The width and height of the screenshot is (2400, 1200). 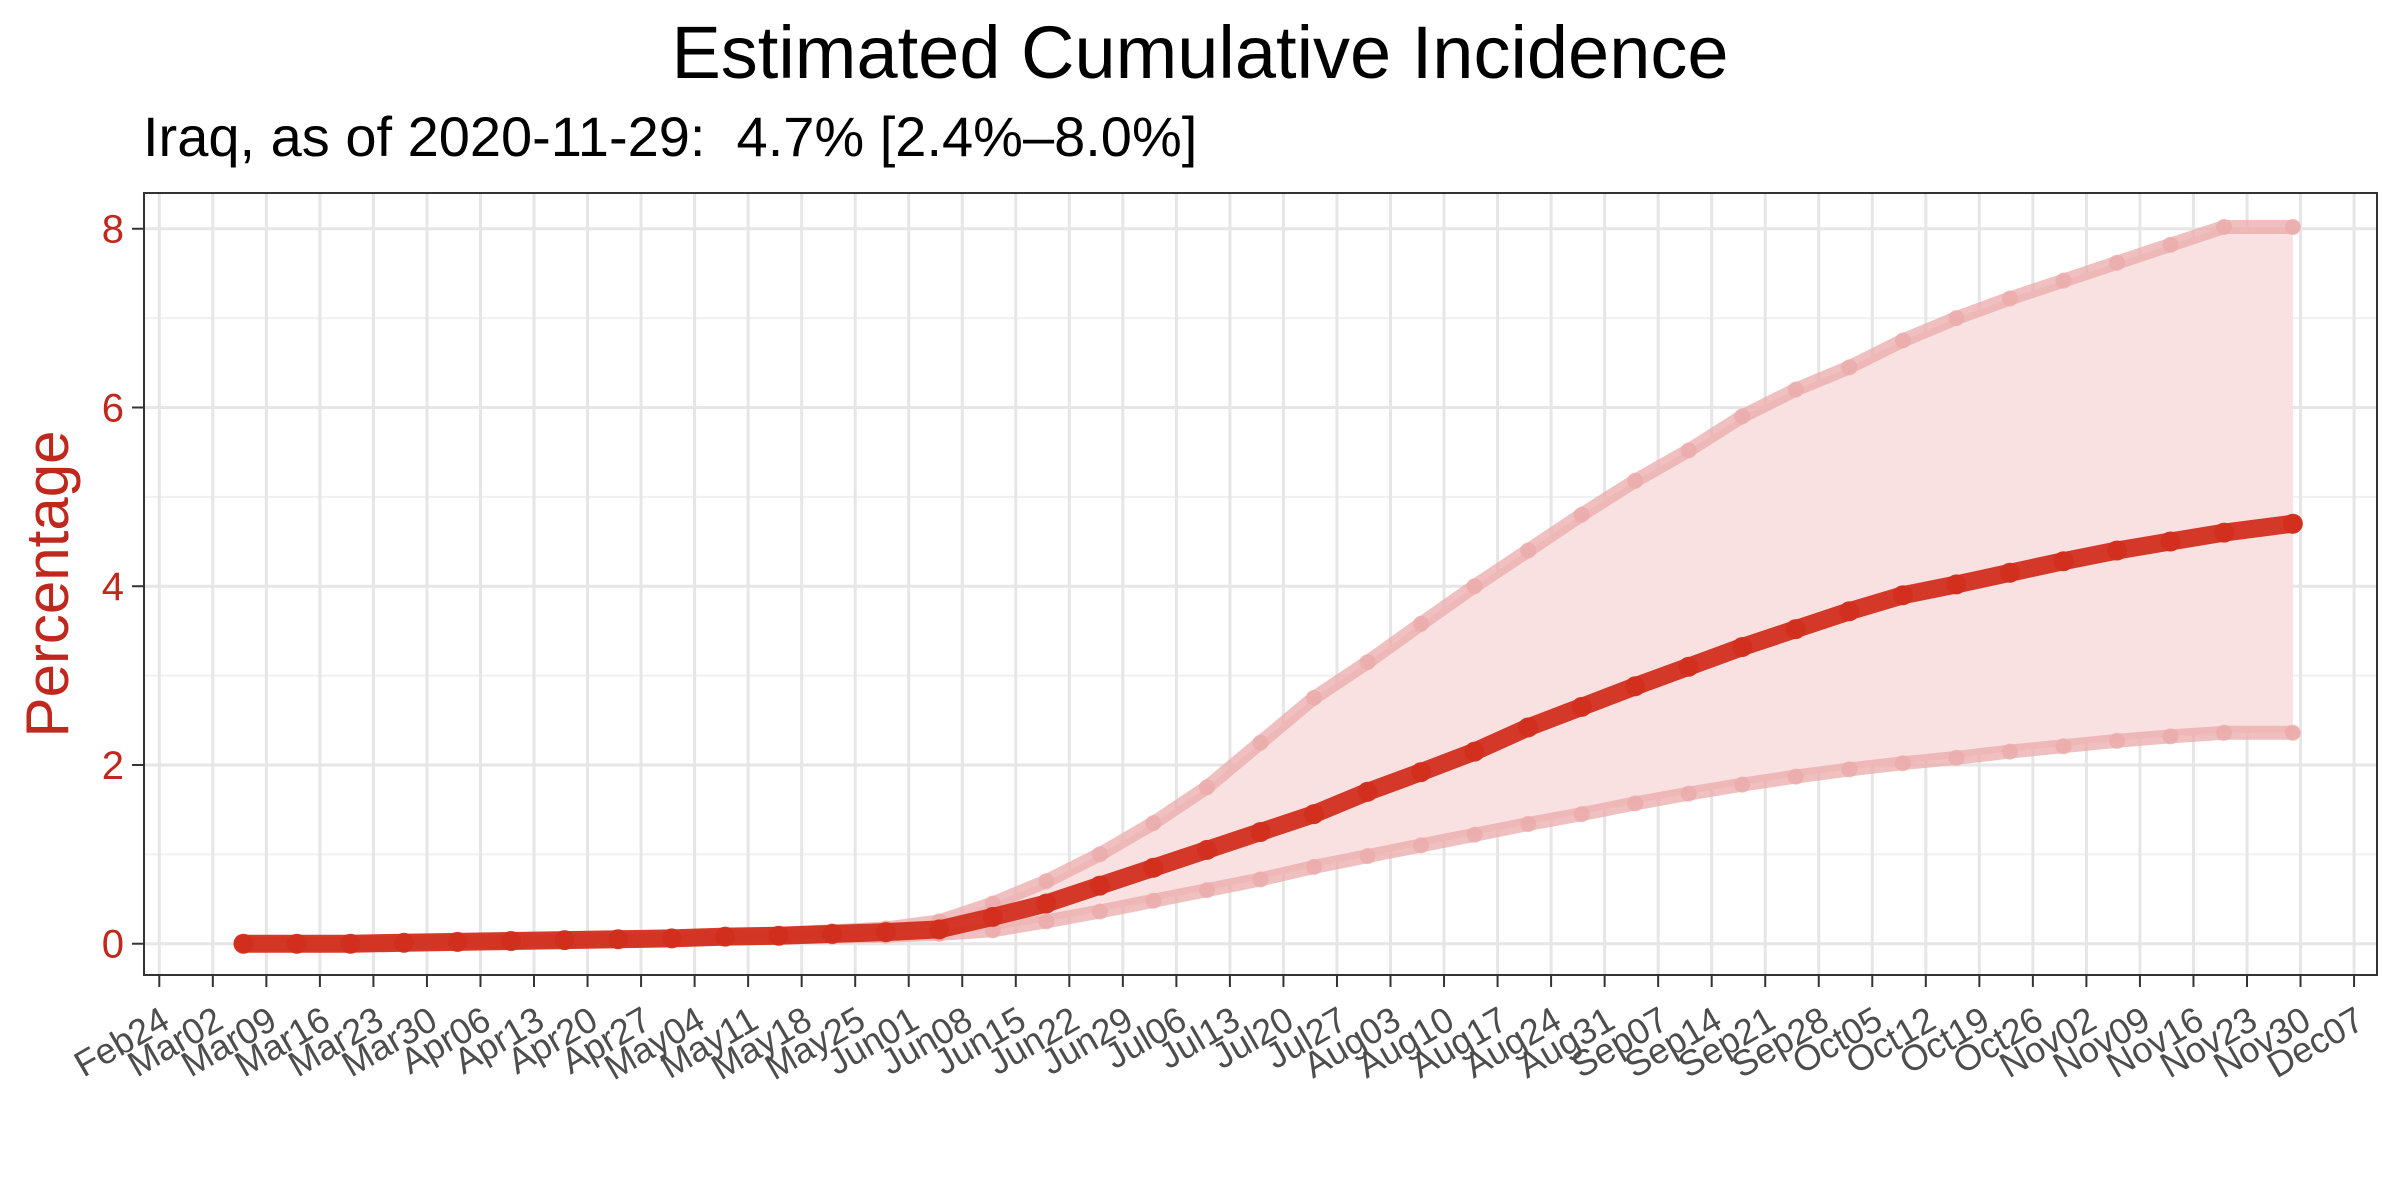 I want to click on chart-title: Estimated Cumulative Incidence, so click(x=1200, y=52).